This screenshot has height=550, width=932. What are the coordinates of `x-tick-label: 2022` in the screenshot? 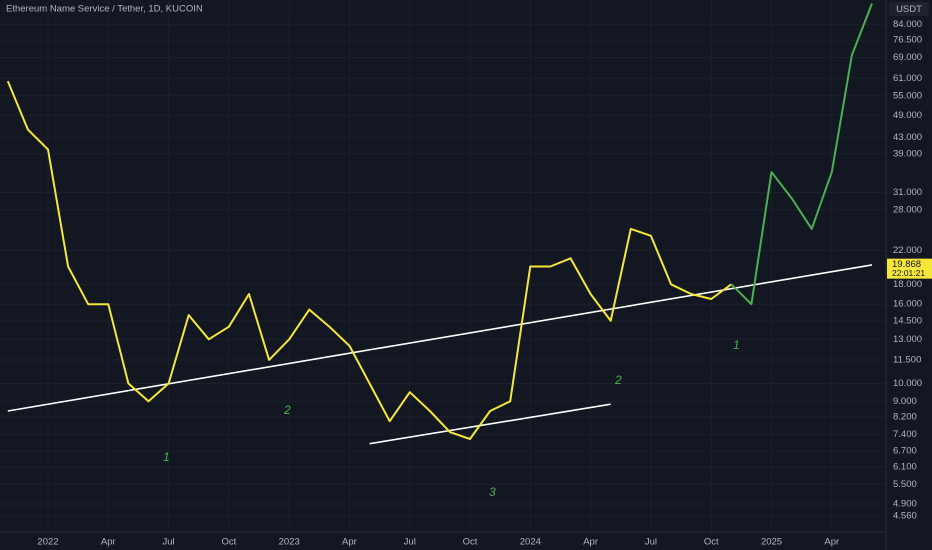 It's located at (47, 542).